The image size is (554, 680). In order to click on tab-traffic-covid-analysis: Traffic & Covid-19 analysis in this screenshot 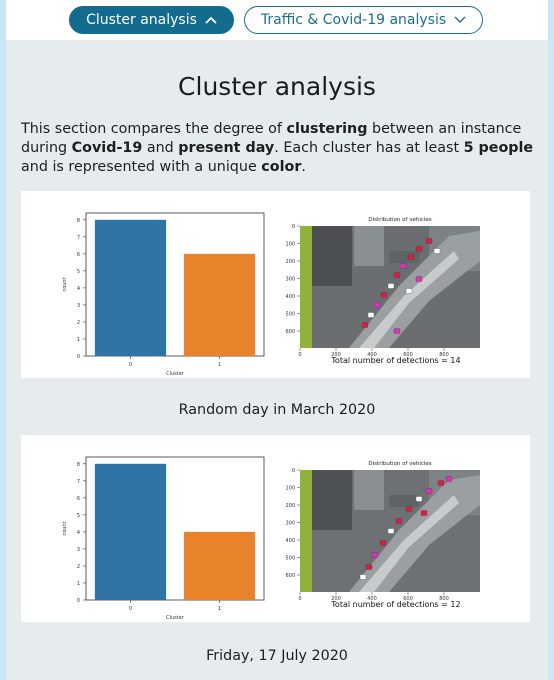, I will do `click(363, 20)`.